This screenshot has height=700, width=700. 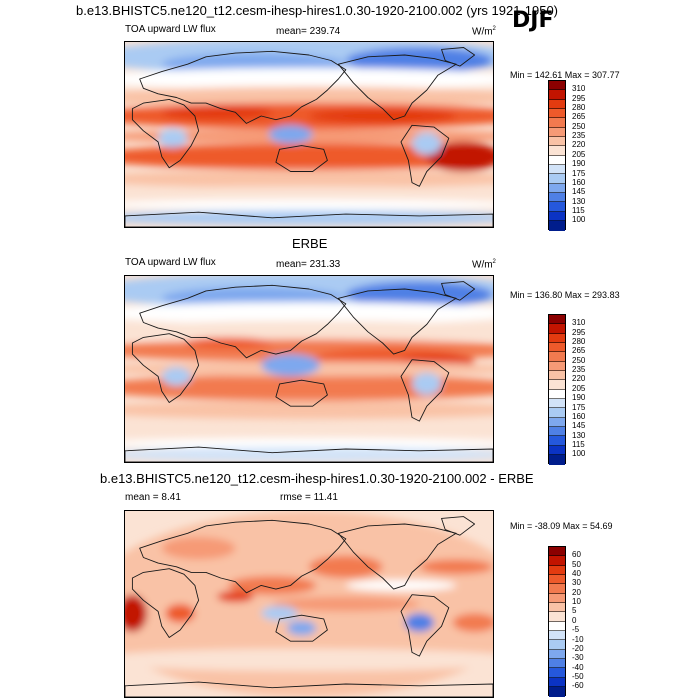 I want to click on colorbar-tick-label: 145, so click(x=579, y=192).